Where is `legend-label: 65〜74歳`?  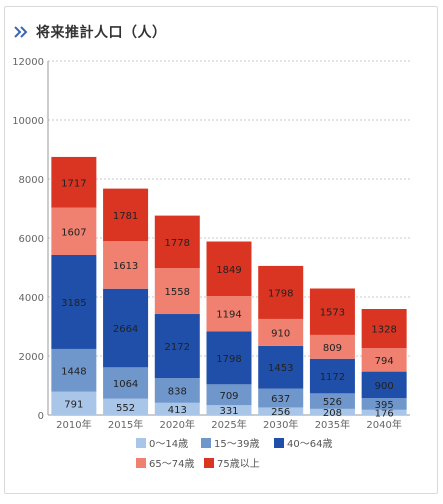
legend-label: 65〜74歳 is located at coordinates (171, 464).